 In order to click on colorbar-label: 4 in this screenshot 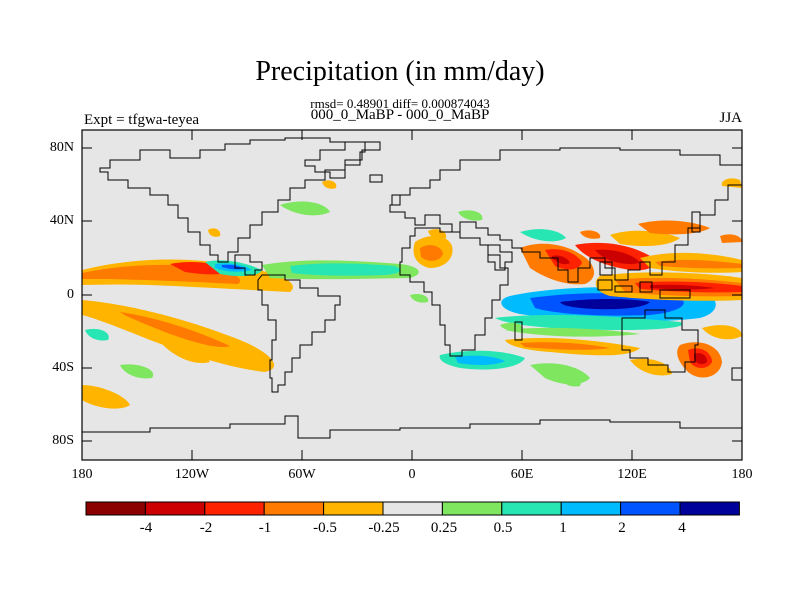, I will do `click(682, 528)`.